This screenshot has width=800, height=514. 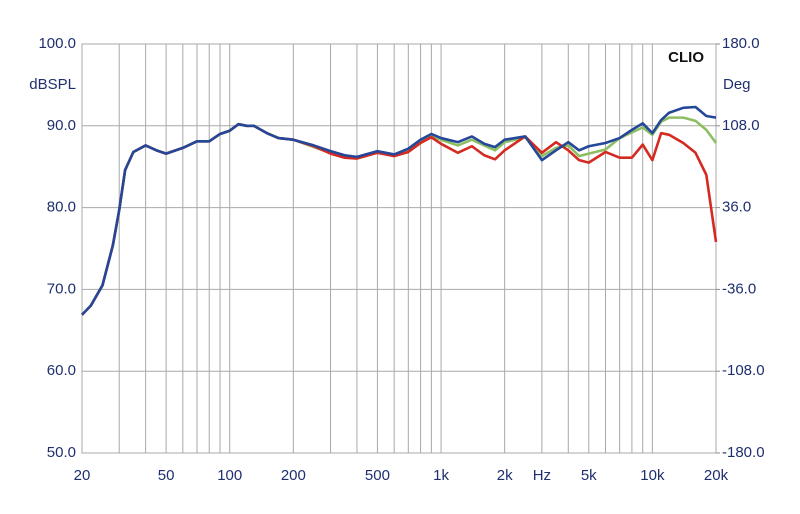 What do you see at coordinates (61, 370) in the screenshot?
I see `y-tick-label: 60.0` at bounding box center [61, 370].